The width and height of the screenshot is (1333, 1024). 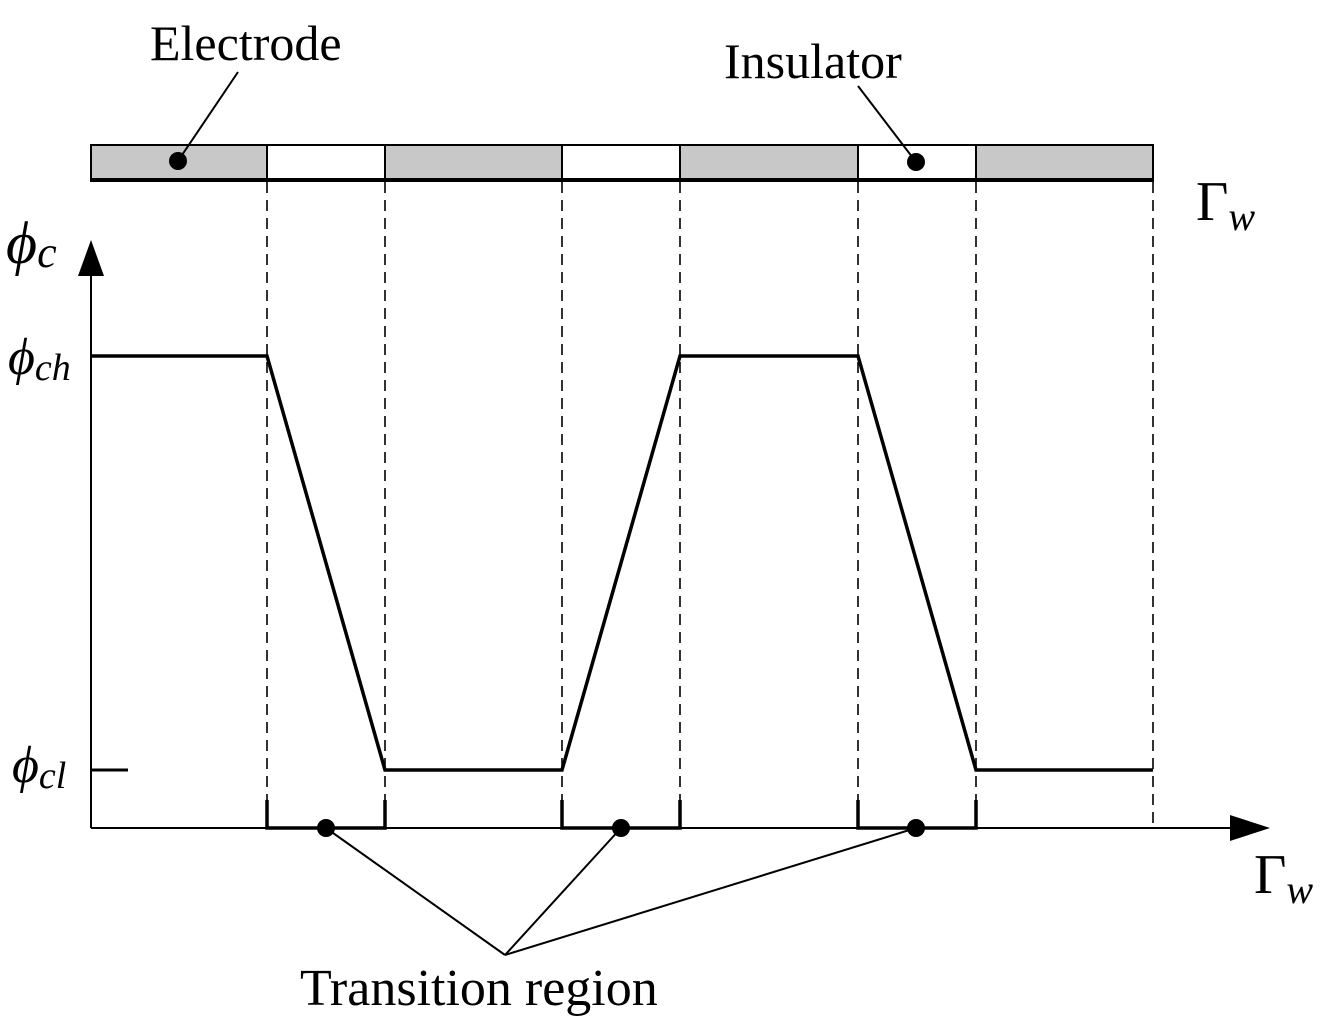 What do you see at coordinates (91, 258) in the screenshot?
I see `y-axis-arrowhead` at bounding box center [91, 258].